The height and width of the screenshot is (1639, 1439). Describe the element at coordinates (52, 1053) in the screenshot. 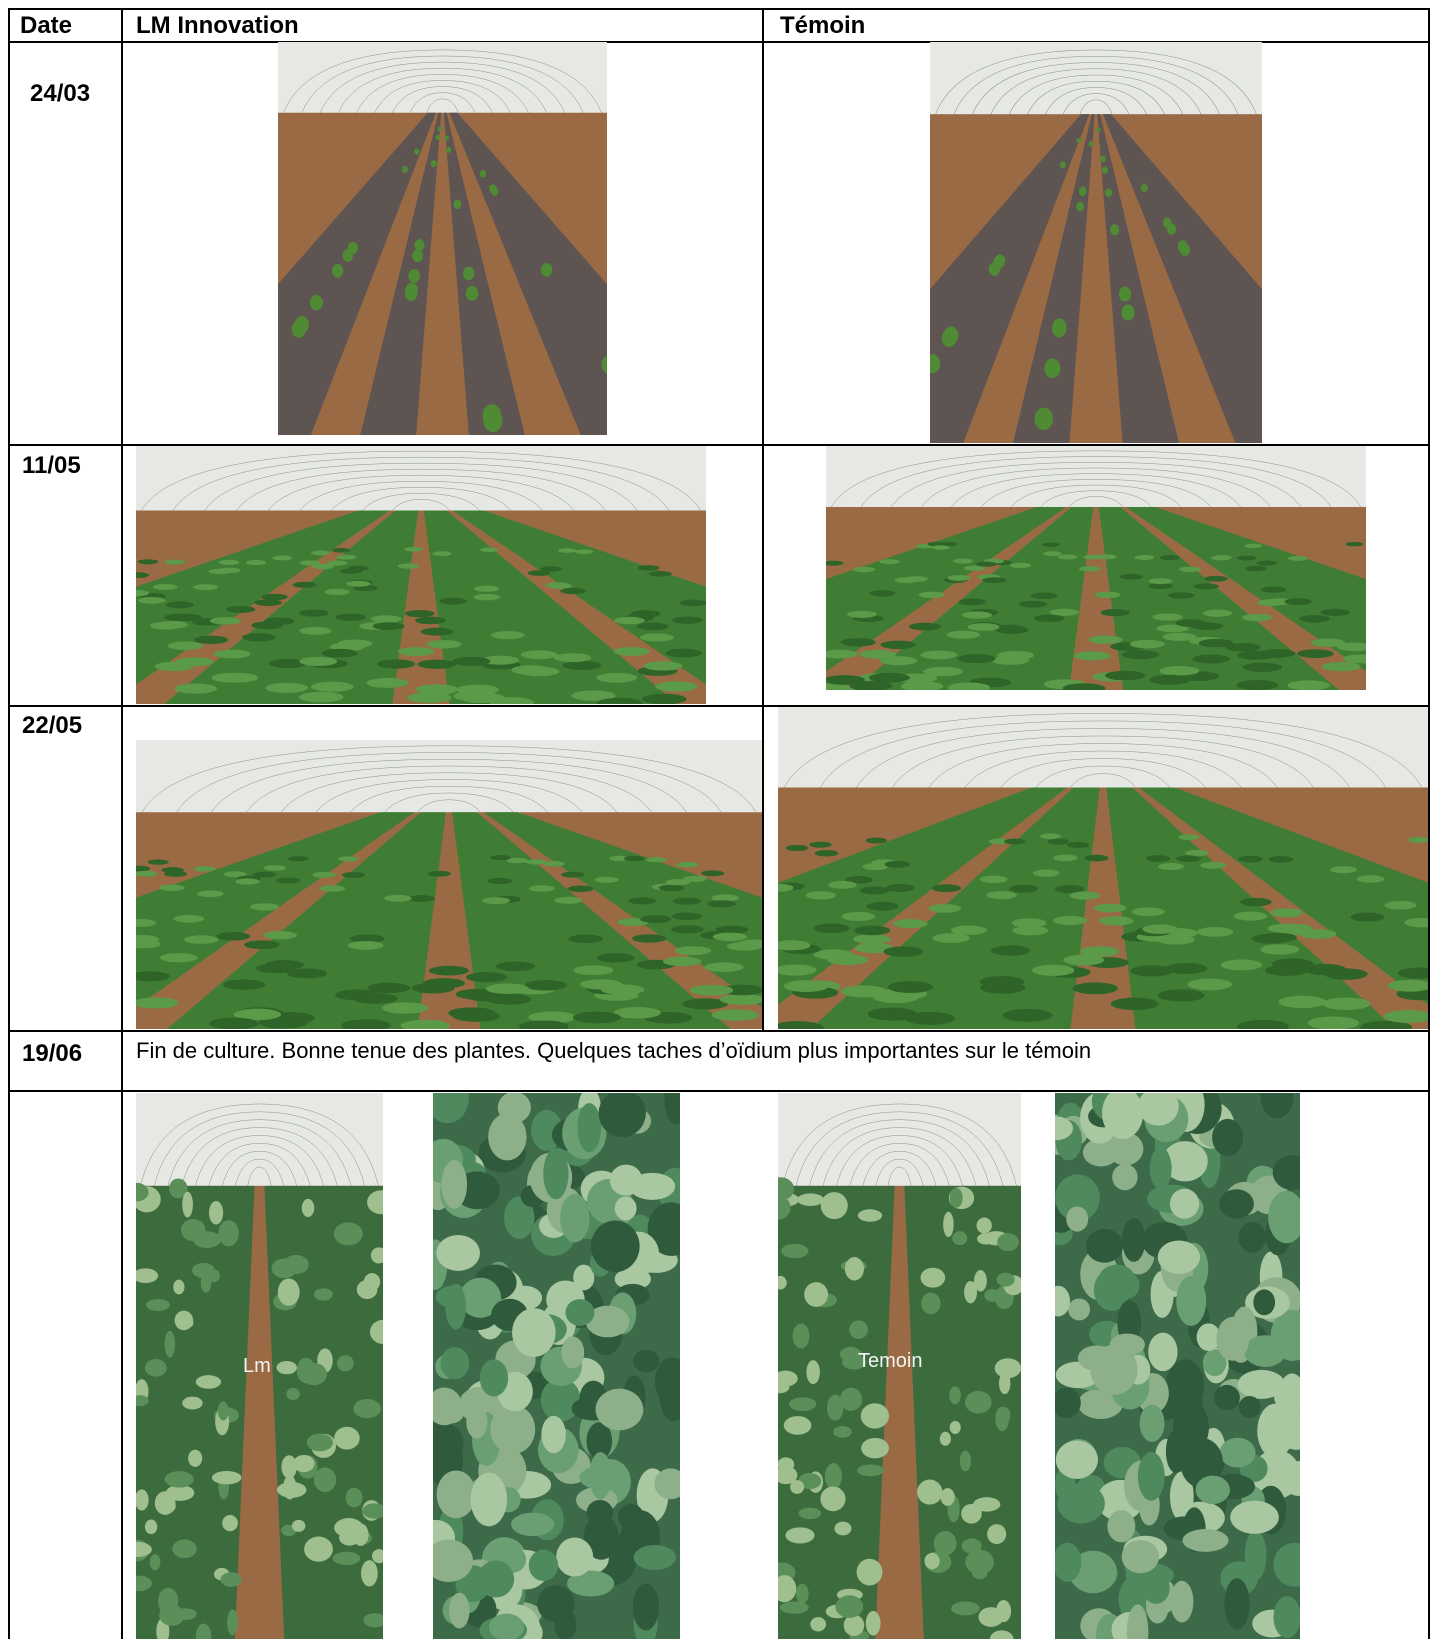

I see `row-date: 19/06` at that location.